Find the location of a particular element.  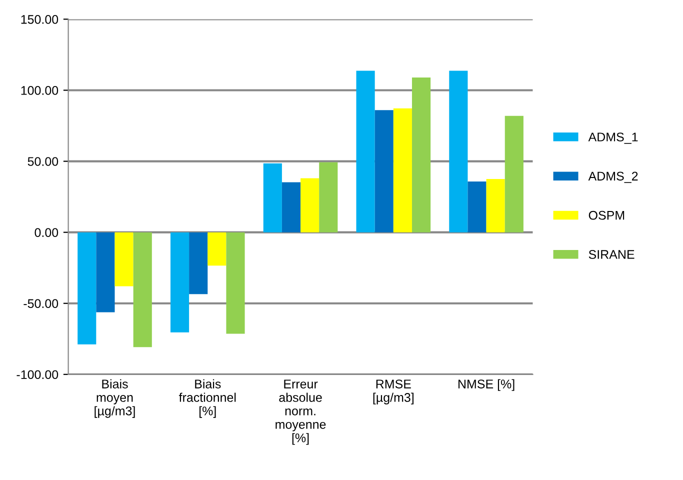

x-tick-label: NMSE [%] is located at coordinates (486, 385).